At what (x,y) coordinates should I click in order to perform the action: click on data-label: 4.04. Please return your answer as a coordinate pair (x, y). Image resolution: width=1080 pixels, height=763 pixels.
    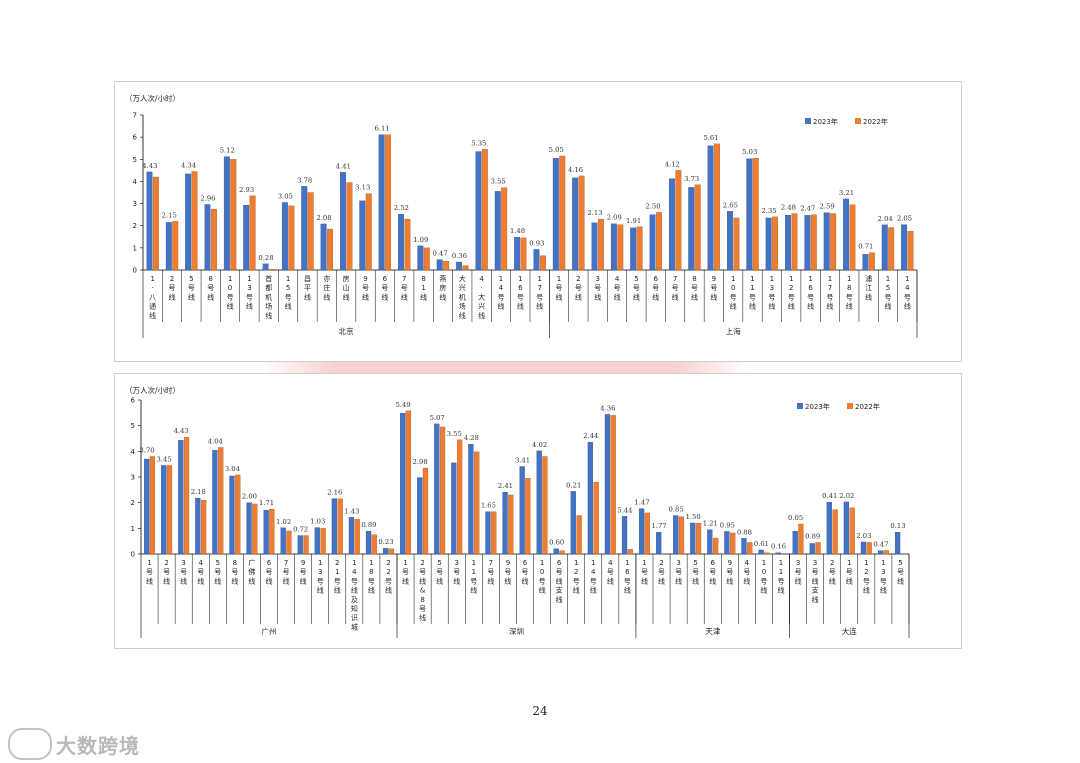
    Looking at the image, I should click on (215, 441).